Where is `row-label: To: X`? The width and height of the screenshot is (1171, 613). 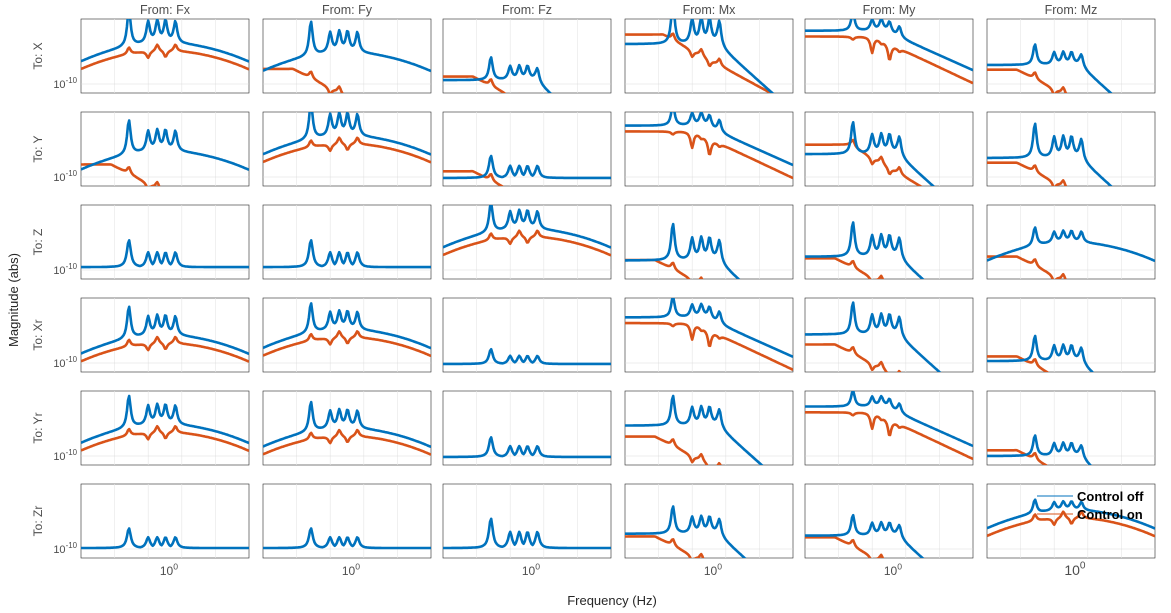
row-label: To: X is located at coordinates (38, 55).